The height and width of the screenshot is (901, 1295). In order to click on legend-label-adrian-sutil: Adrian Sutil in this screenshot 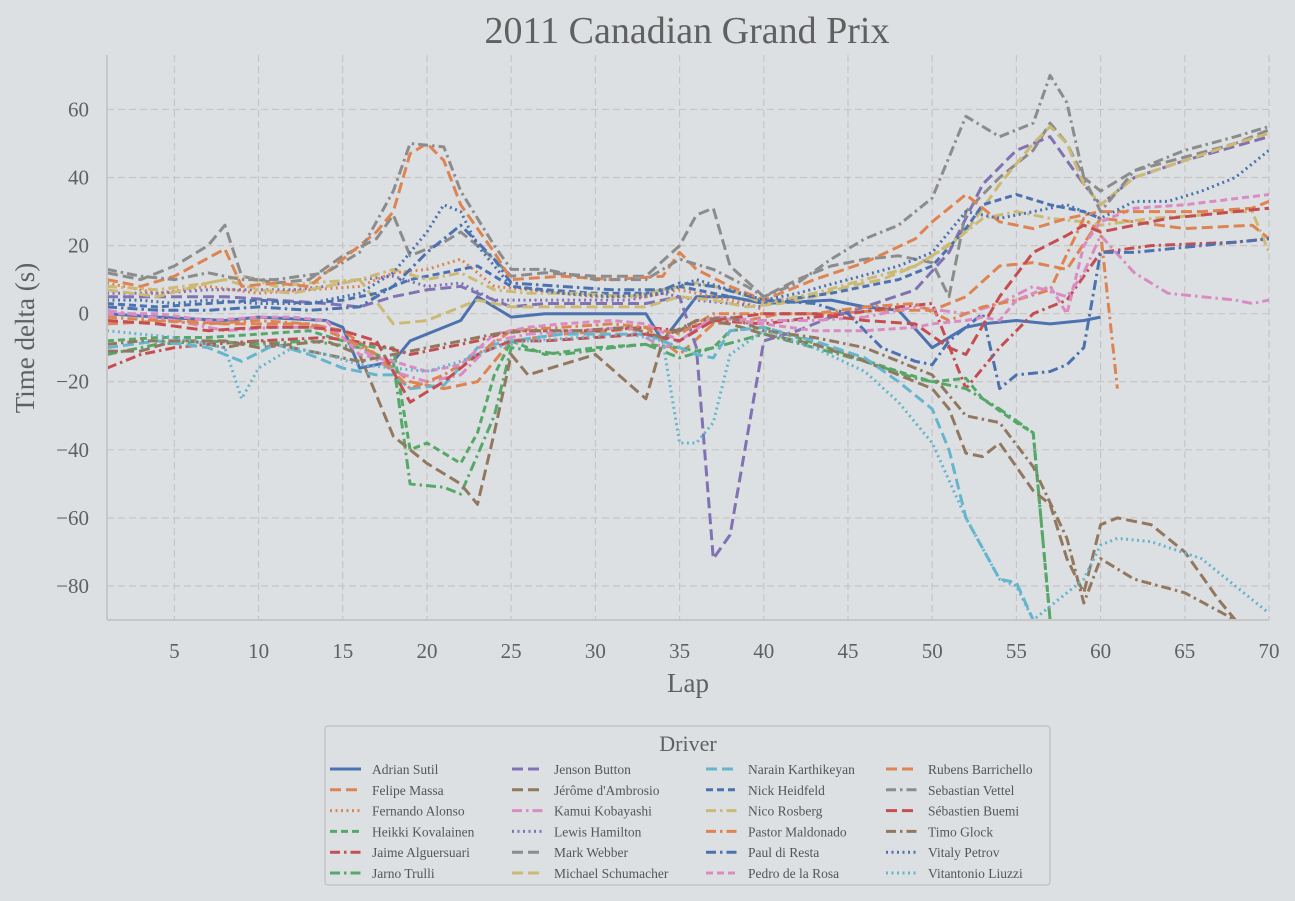, I will do `click(405, 769)`.